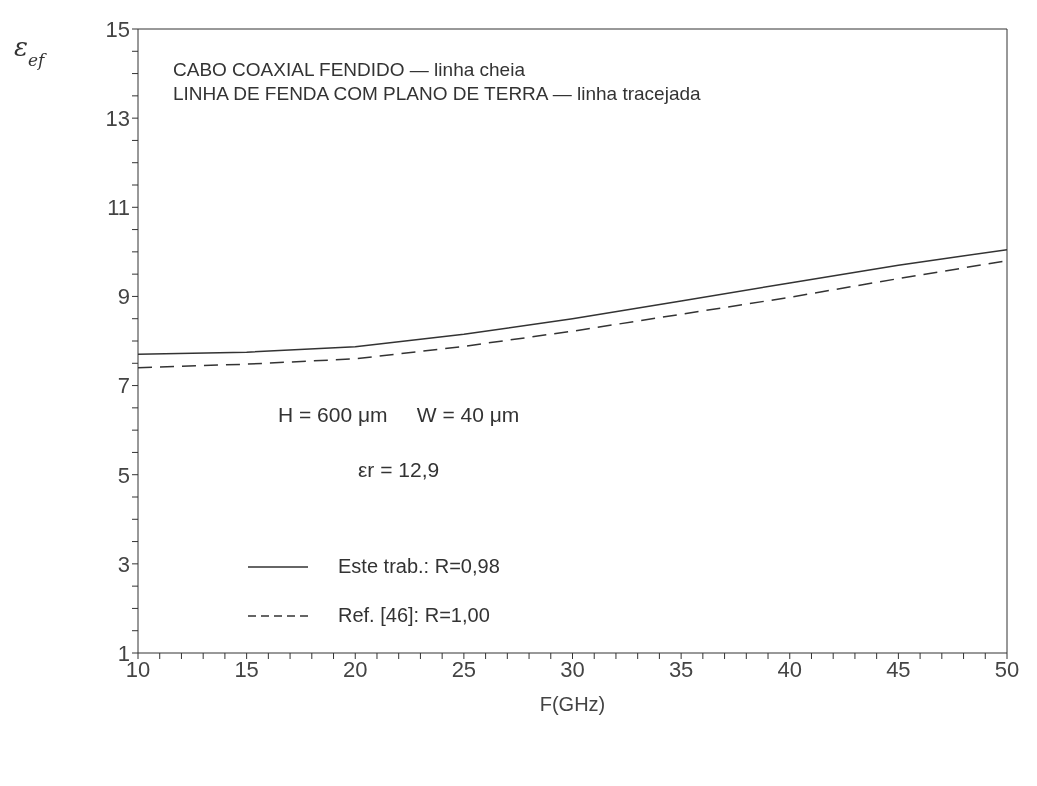 Image resolution: width=1037 pixels, height=786 pixels. Describe the element at coordinates (419, 566) in the screenshot. I see `legend-label: Este trab.: R=0,98` at that location.